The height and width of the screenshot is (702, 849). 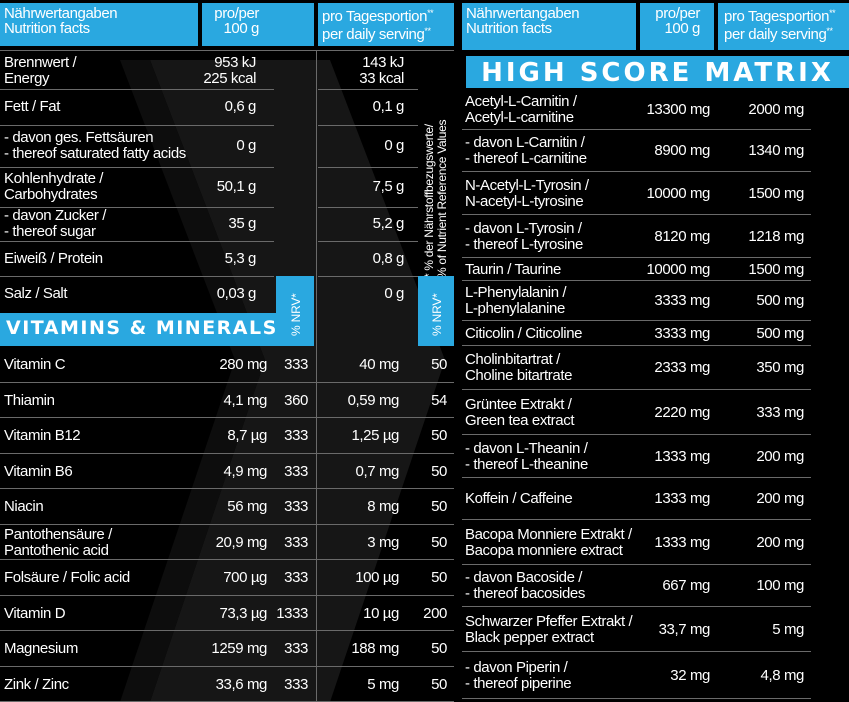 What do you see at coordinates (548, 534) in the screenshot?
I see `matrix-row-label-line1: Bacopa Monniere Extrakt /` at bounding box center [548, 534].